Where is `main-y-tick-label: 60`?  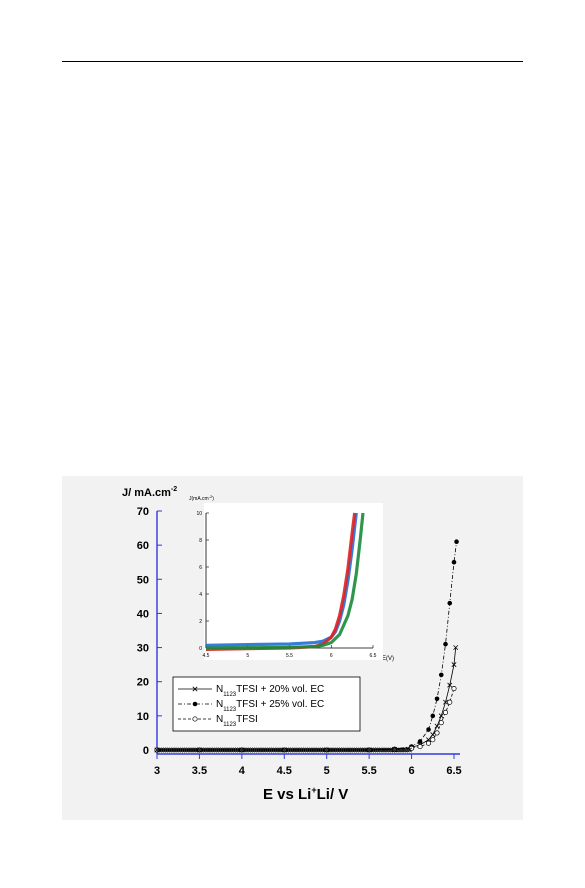 main-y-tick-label: 60 is located at coordinates (143, 546).